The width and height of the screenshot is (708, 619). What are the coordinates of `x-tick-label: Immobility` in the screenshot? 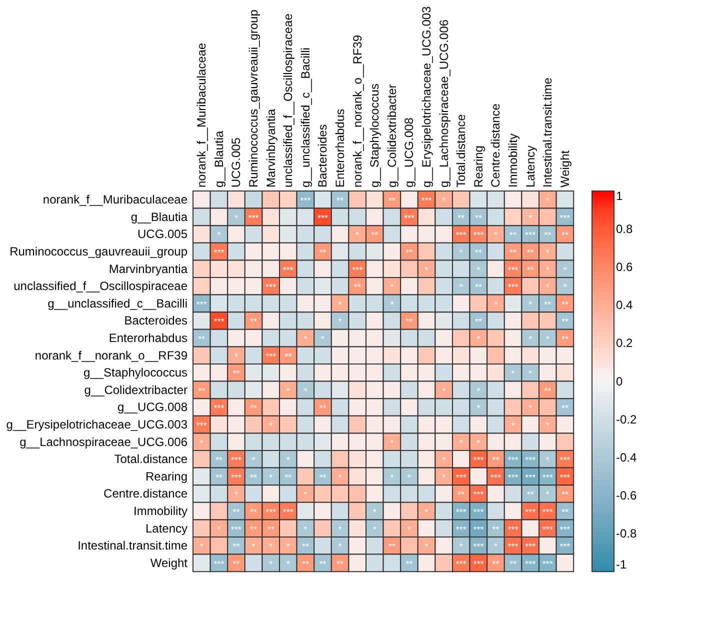 It's located at (513, 161).